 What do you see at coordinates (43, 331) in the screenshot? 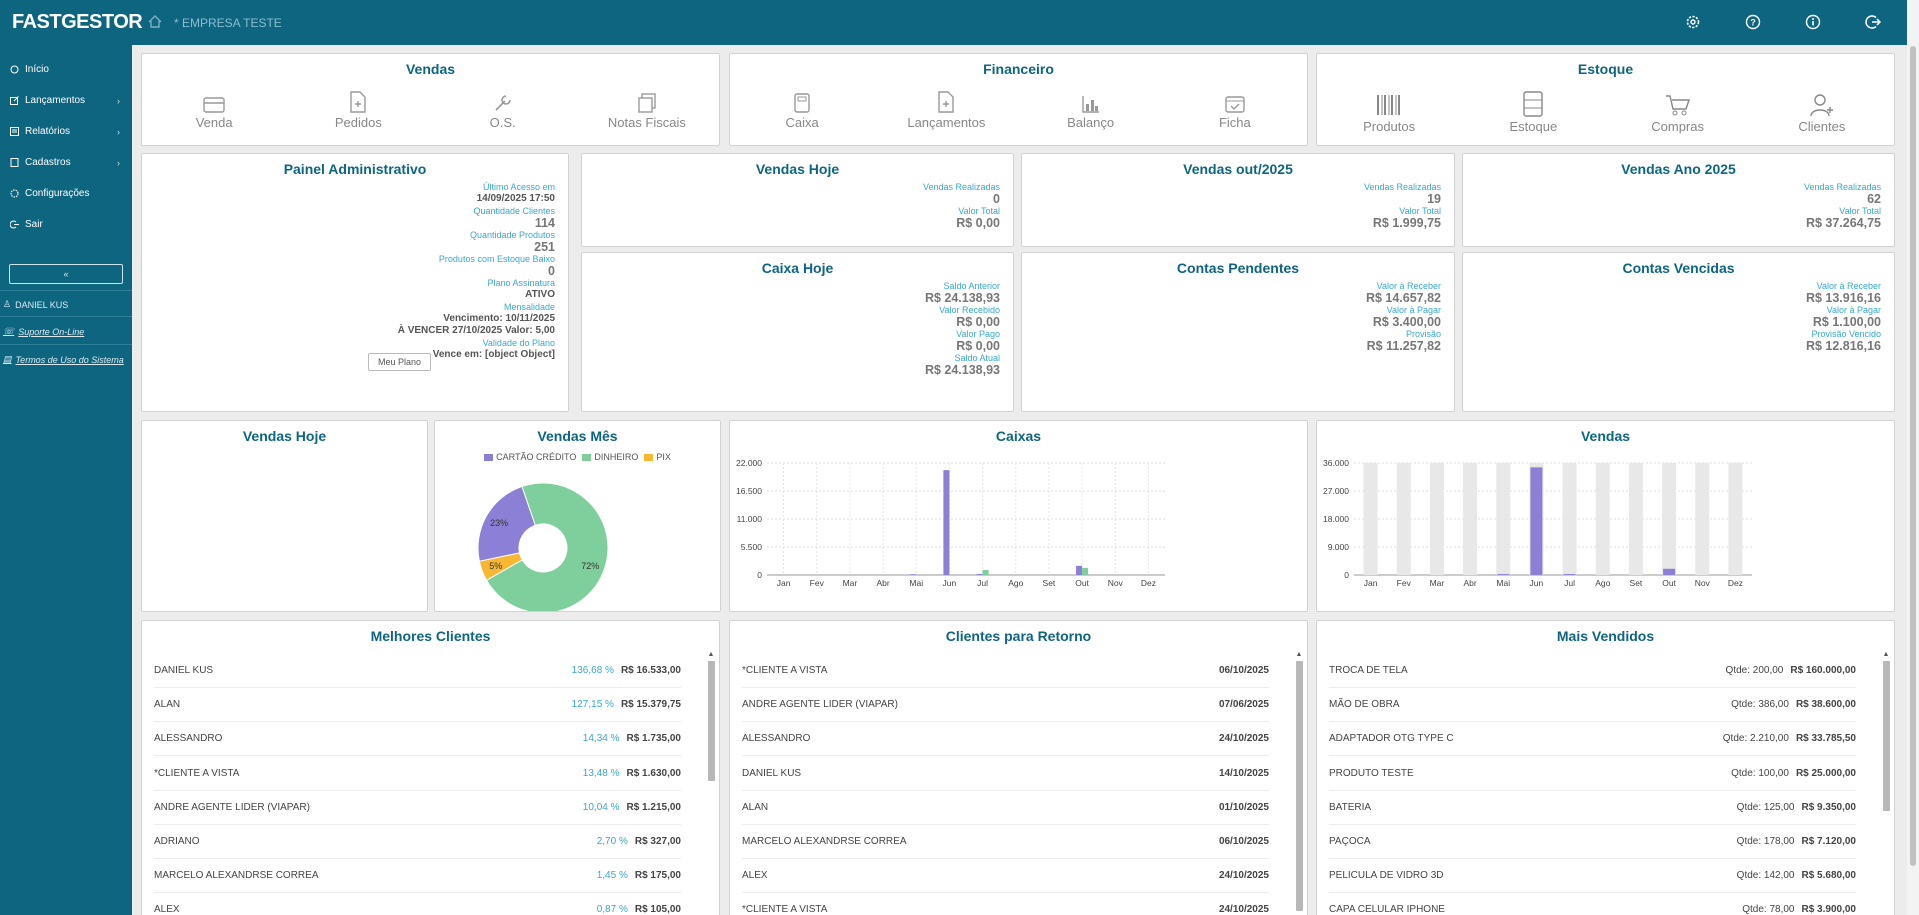
I see `support-link: ☏ Suporte On-Line` at bounding box center [43, 331].